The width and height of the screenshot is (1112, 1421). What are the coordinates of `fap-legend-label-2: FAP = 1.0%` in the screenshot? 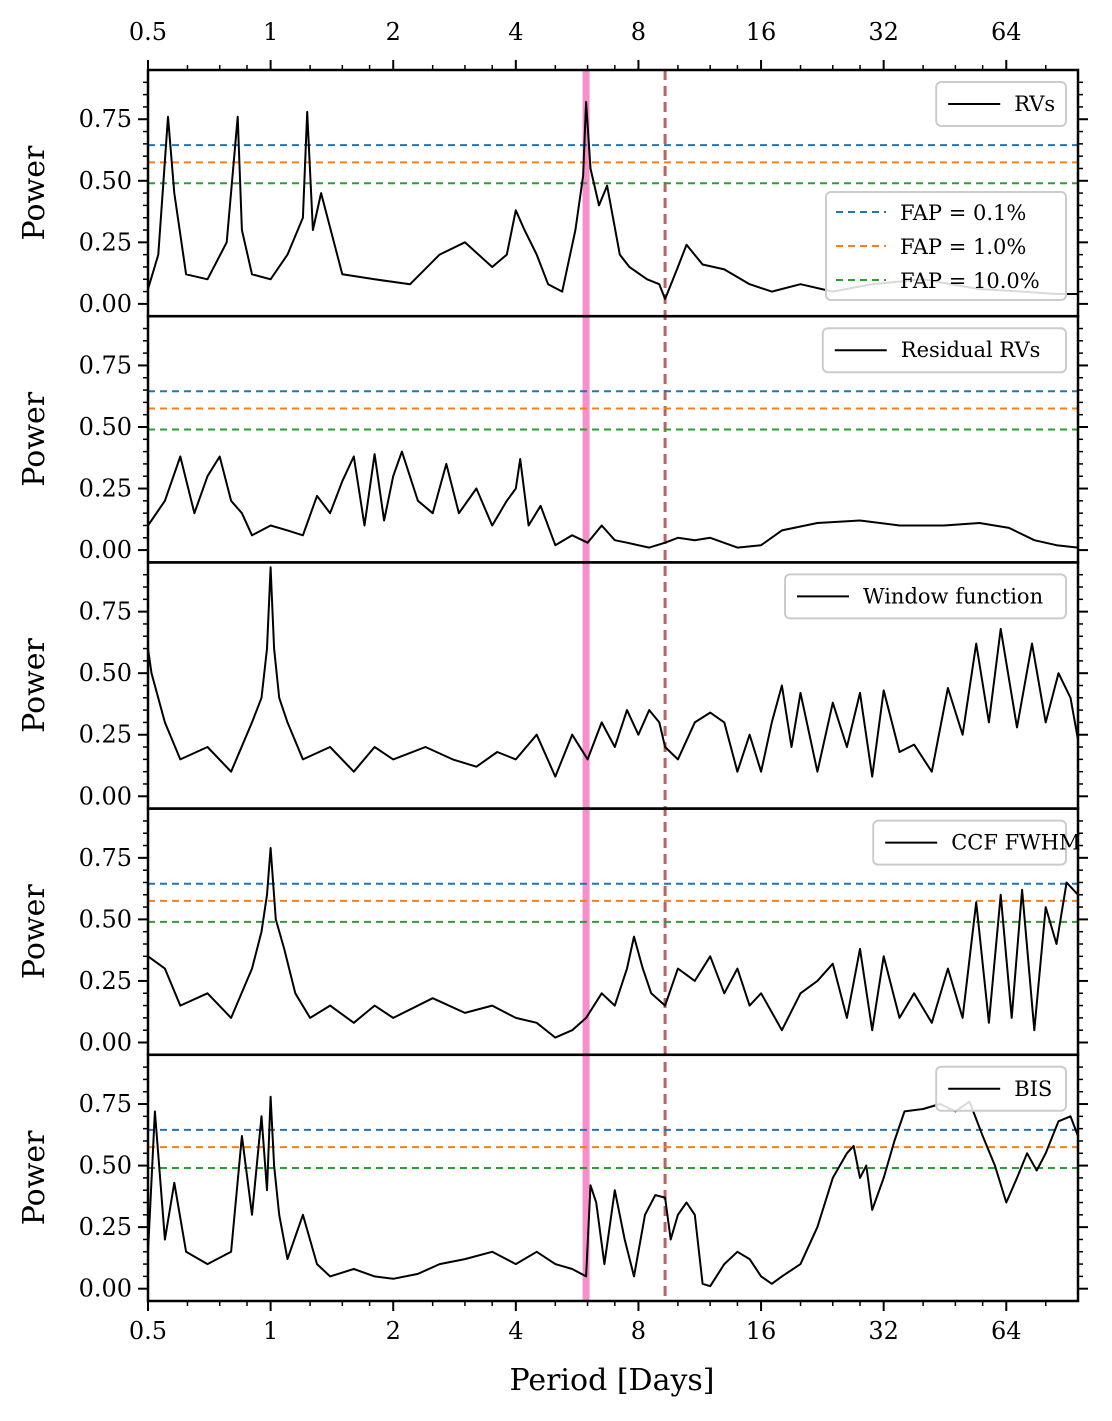 It's located at (963, 247).